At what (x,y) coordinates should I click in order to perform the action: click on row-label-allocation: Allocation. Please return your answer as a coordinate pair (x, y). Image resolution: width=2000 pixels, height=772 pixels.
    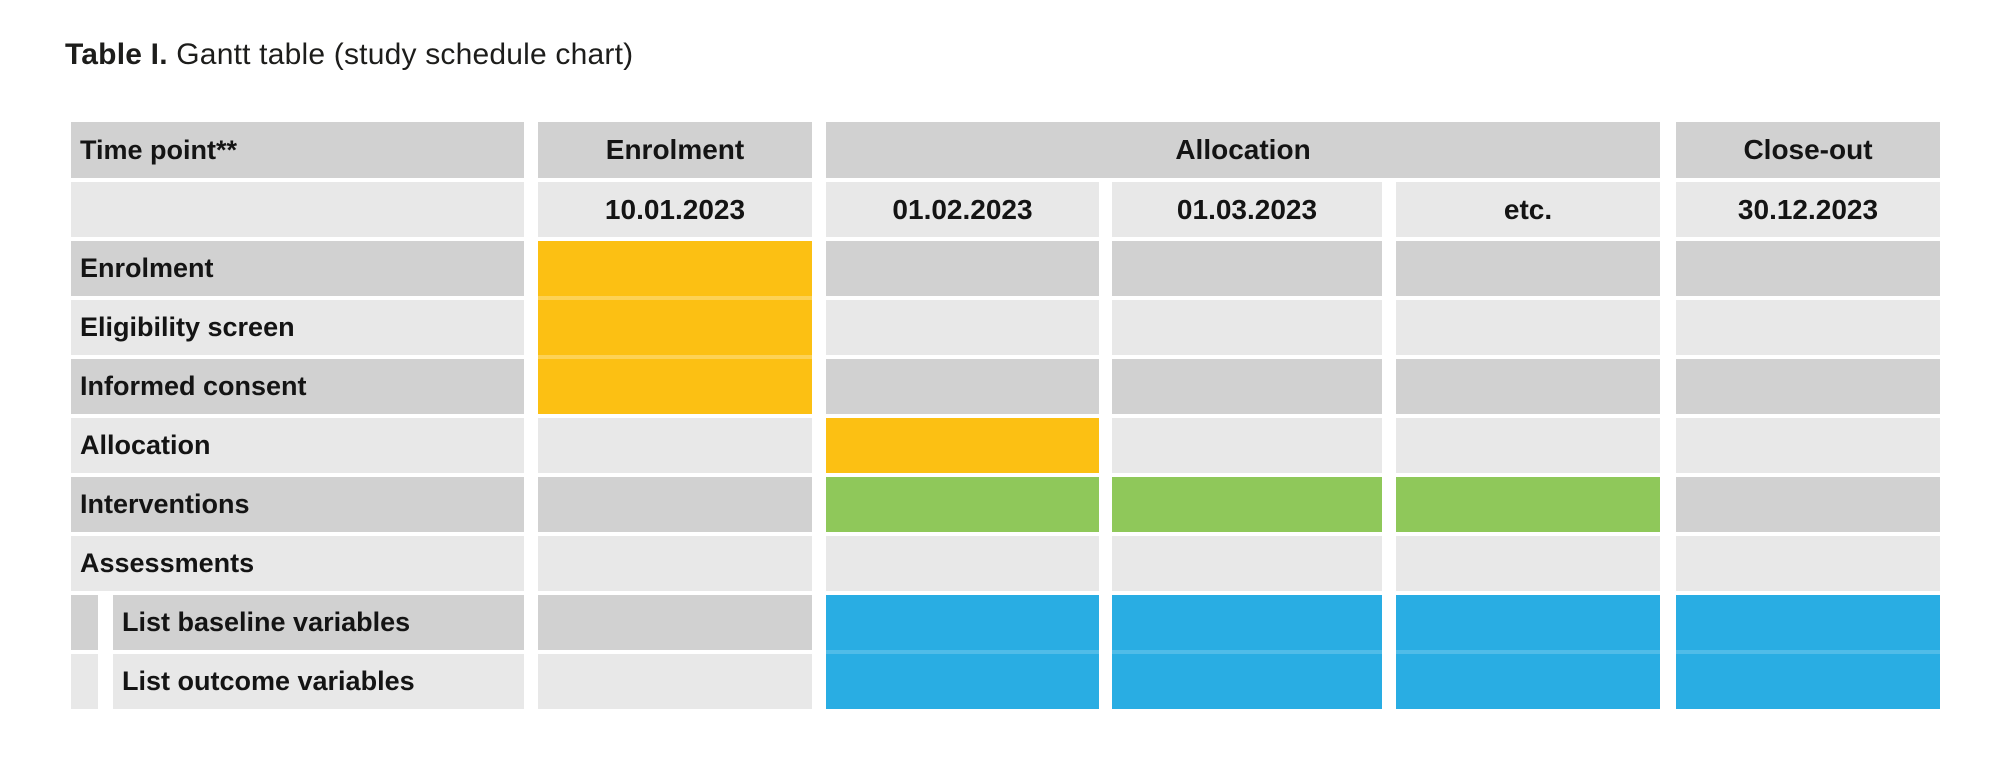
    Looking at the image, I should click on (297, 445).